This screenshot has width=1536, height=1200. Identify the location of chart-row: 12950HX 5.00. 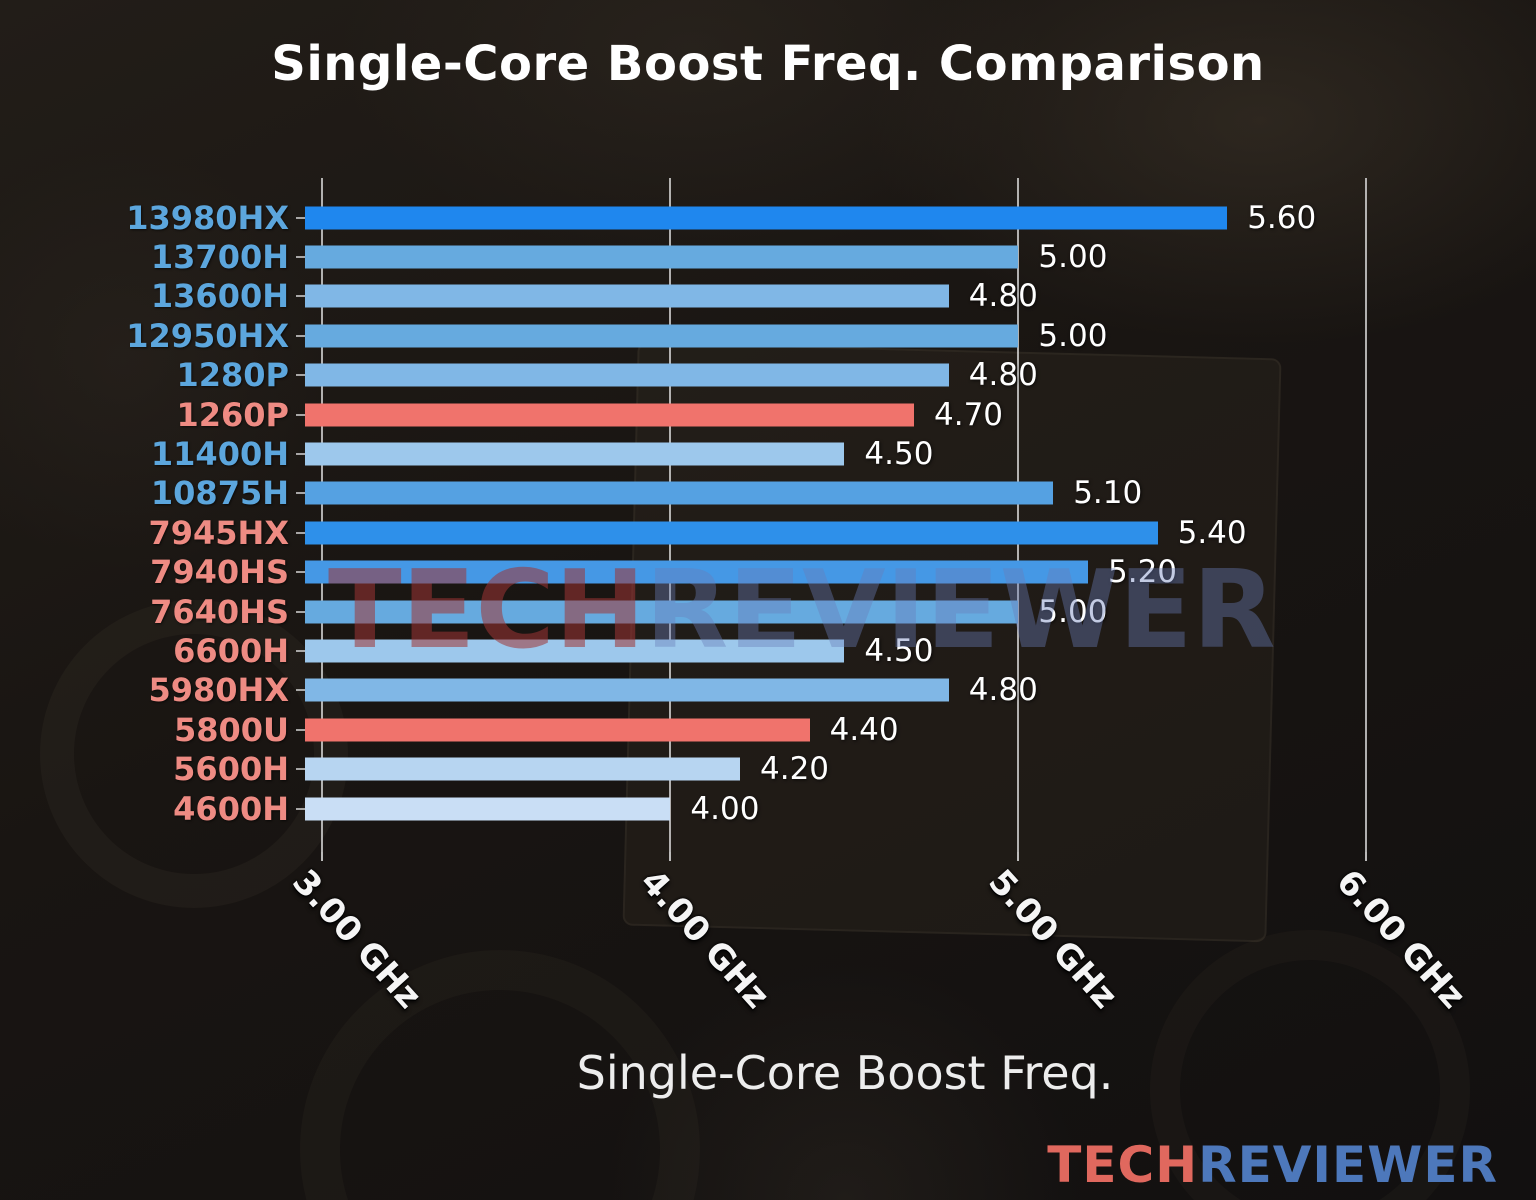
(768, 335).